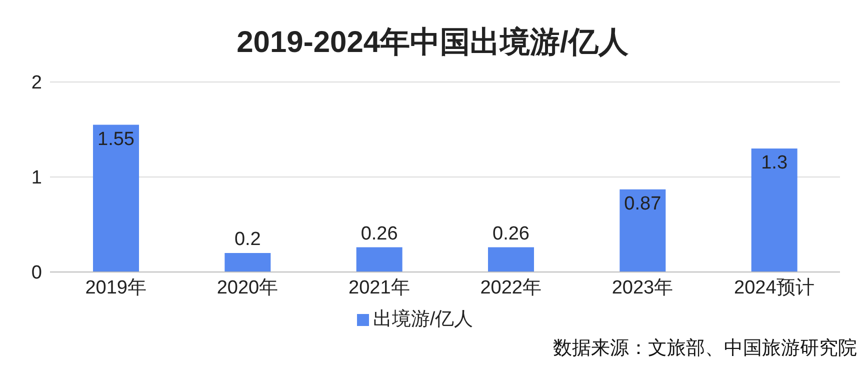  What do you see at coordinates (116, 139) in the screenshot?
I see `data-label: 1.55` at bounding box center [116, 139].